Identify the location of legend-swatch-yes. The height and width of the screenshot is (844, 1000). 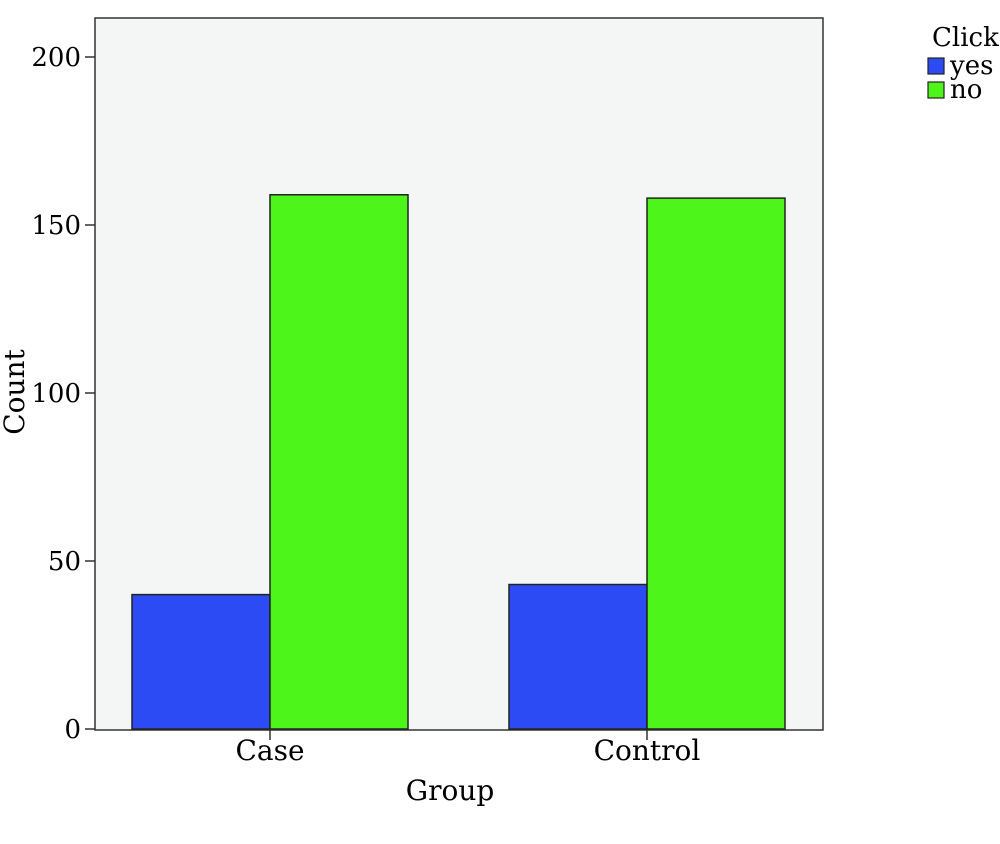
(936, 66).